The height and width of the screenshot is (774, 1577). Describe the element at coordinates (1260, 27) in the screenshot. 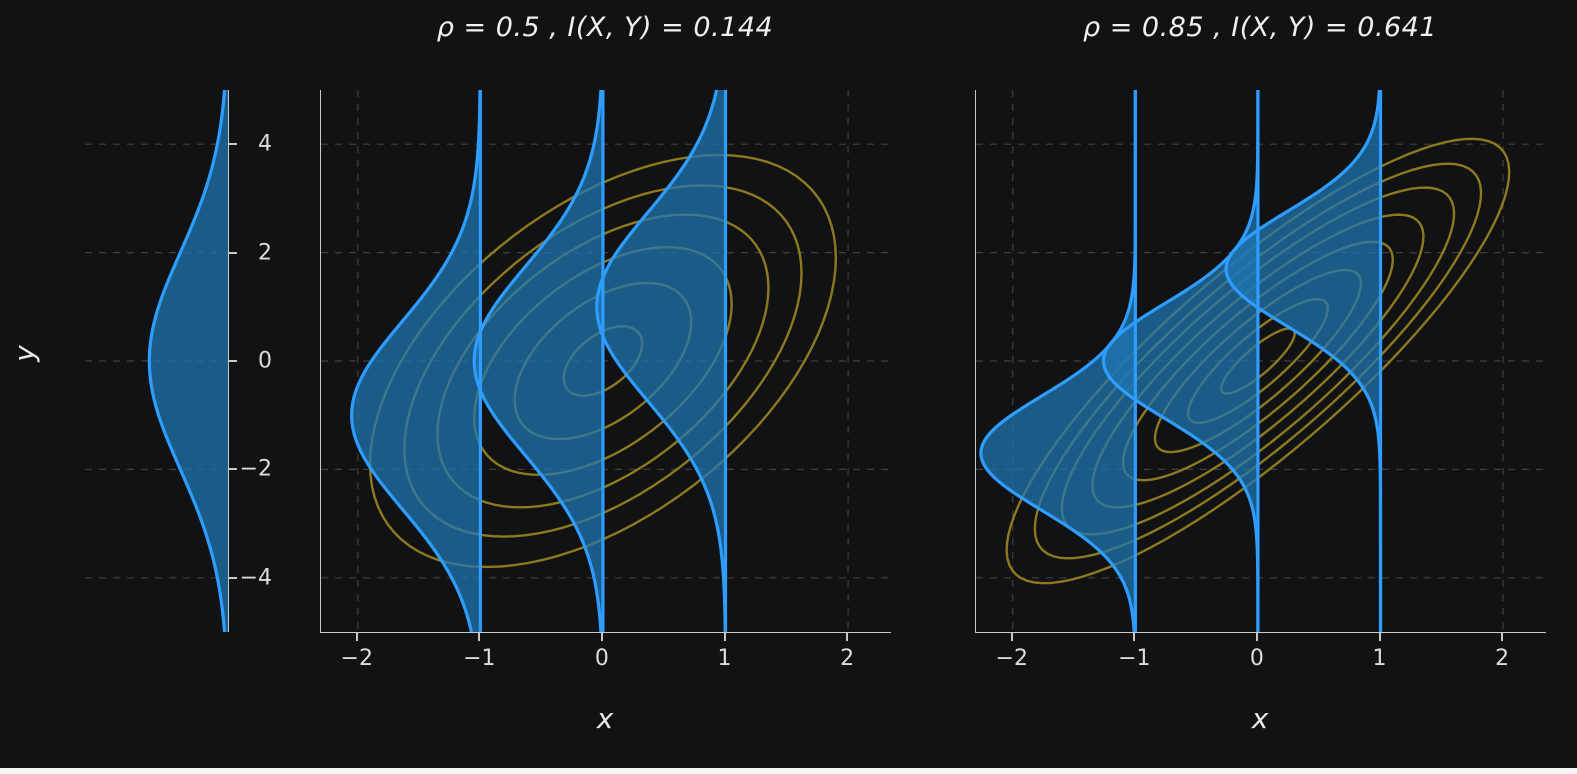

I see `right-plot-title: ρ = 0.85 , I(X, Y) = 0.641` at that location.